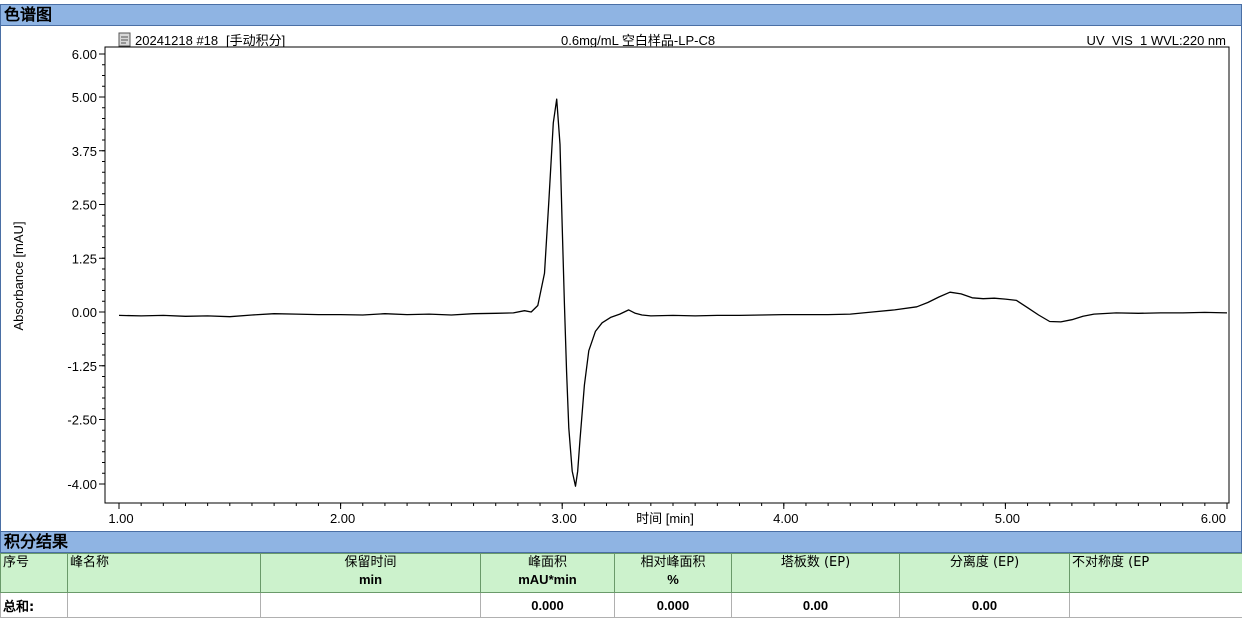  What do you see at coordinates (638, 40) in the screenshot?
I see `sample-label: 0.6mg/mL 空白样品-LP-C8` at bounding box center [638, 40].